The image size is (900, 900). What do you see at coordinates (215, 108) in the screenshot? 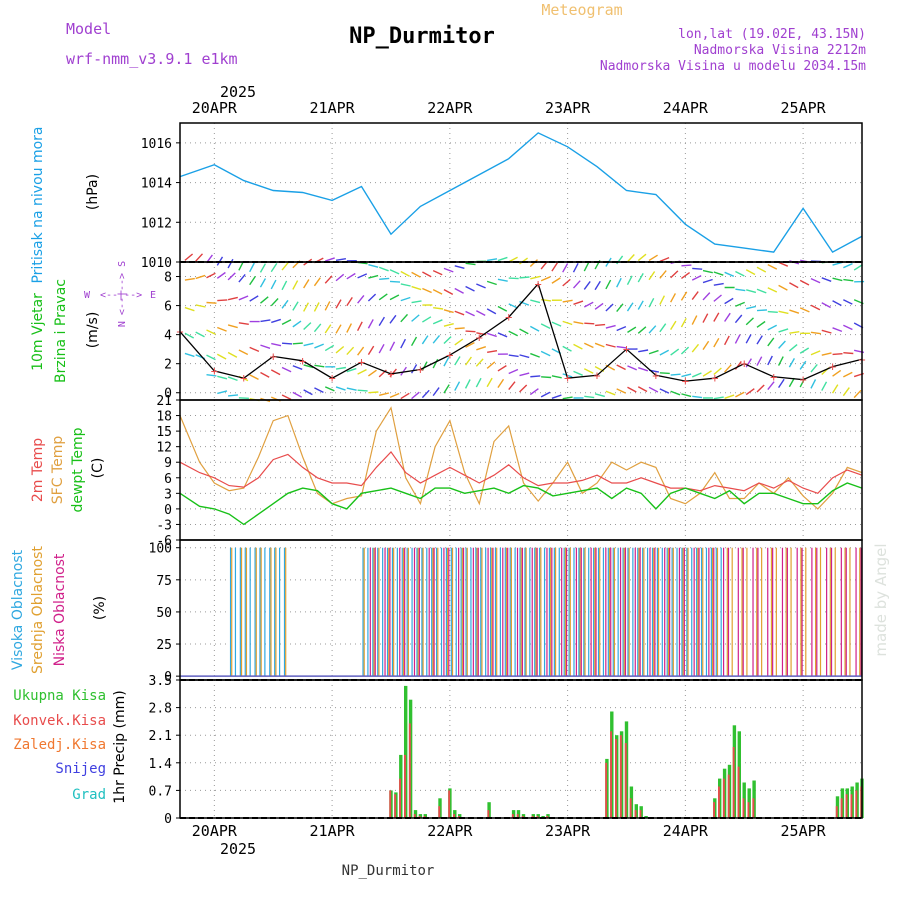
I see `top-day-label: 20APR` at bounding box center [215, 108].